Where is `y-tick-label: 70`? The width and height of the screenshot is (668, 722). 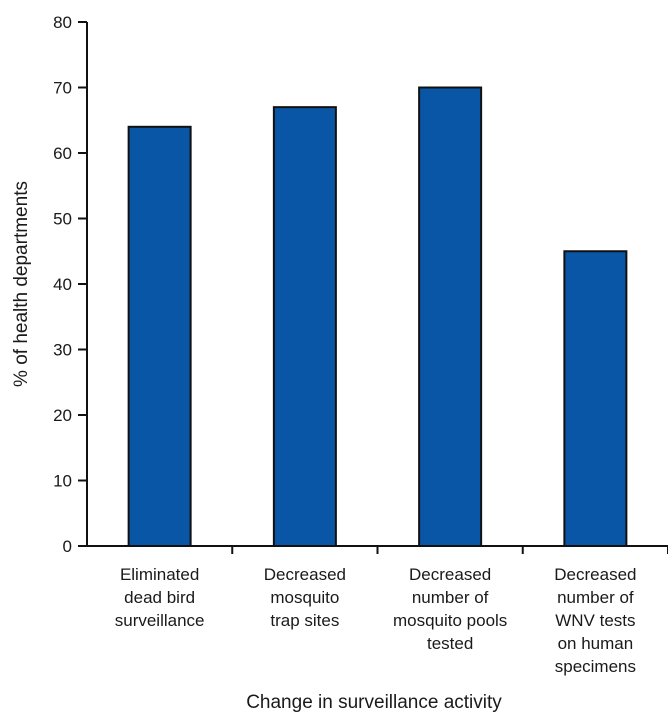
y-tick-label: 70 is located at coordinates (62, 88).